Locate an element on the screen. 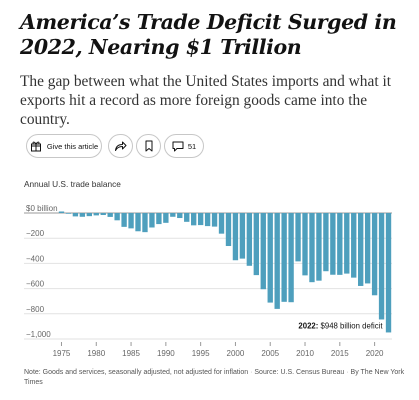 The image size is (419, 400). comment-count: 51 is located at coordinates (192, 146).